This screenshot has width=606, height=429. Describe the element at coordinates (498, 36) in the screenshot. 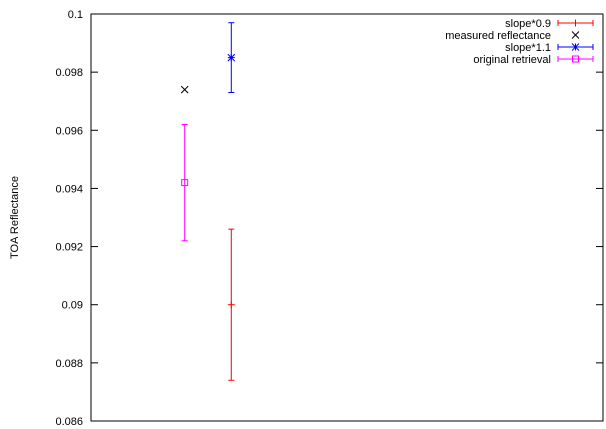

I see `legend-label-1: measured reflectance` at that location.